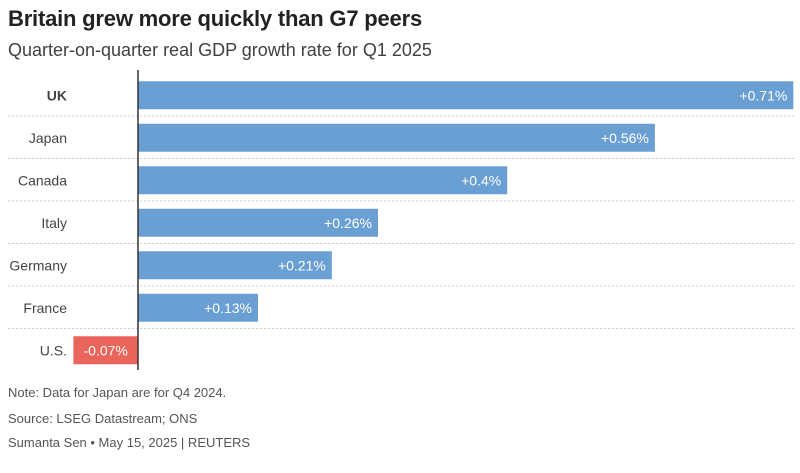  What do you see at coordinates (38, 265) in the screenshot?
I see `category-label: Germany` at bounding box center [38, 265].